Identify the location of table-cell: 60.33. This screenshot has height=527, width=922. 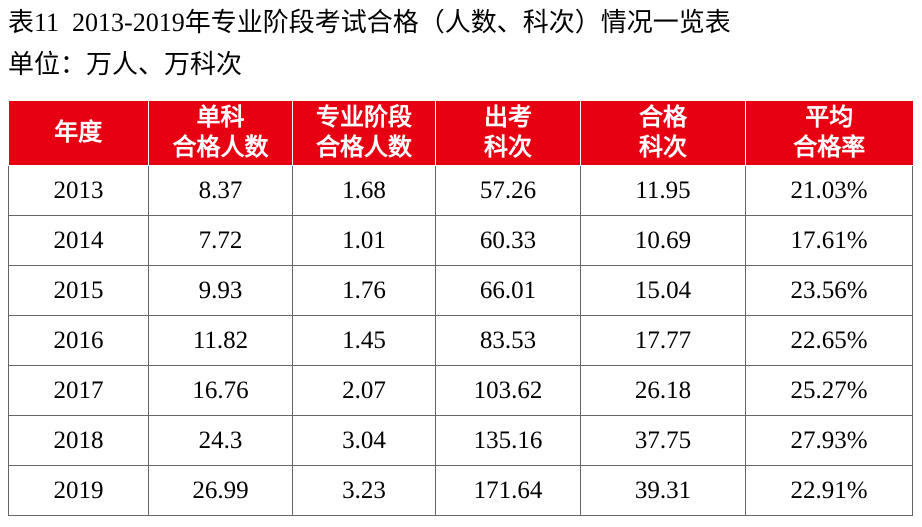
(508, 240).